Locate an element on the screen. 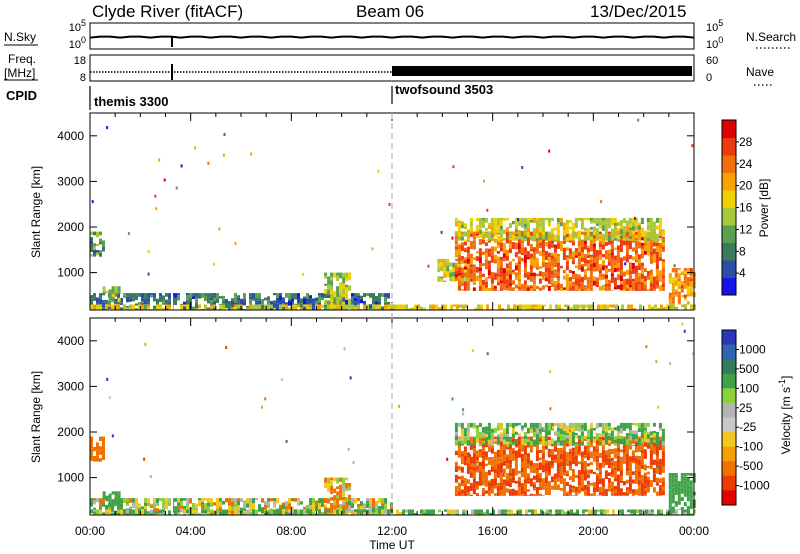 This screenshot has height=554, width=800. freq-label-bottom: [MHz] is located at coordinates (19, 73).